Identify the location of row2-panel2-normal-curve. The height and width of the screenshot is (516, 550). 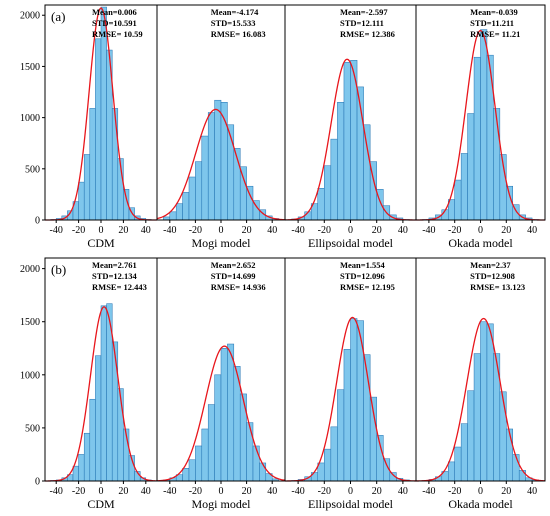
(221, 413).